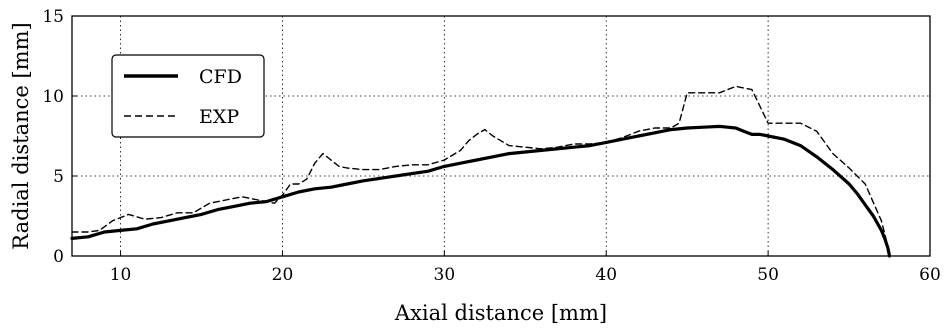 The image size is (945, 328). What do you see at coordinates (58, 177) in the screenshot?
I see `y-tick-label: 5` at bounding box center [58, 177].